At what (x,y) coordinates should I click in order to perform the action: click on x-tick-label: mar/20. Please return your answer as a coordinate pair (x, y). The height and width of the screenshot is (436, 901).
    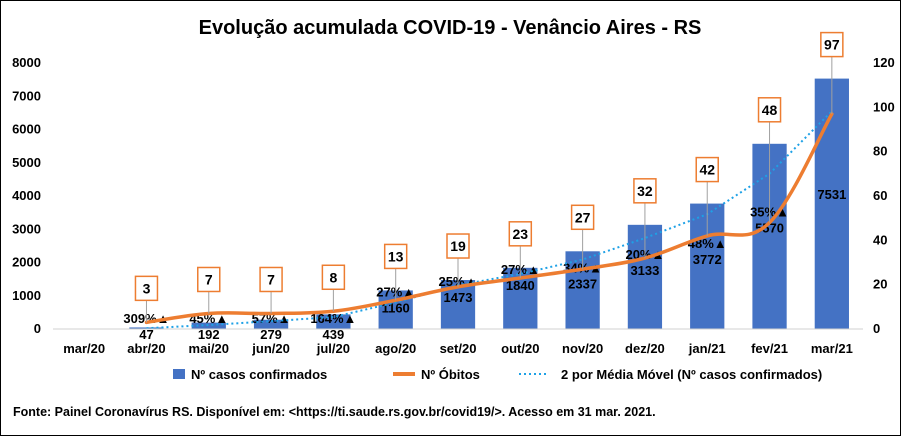
    Looking at the image, I should click on (84, 348).